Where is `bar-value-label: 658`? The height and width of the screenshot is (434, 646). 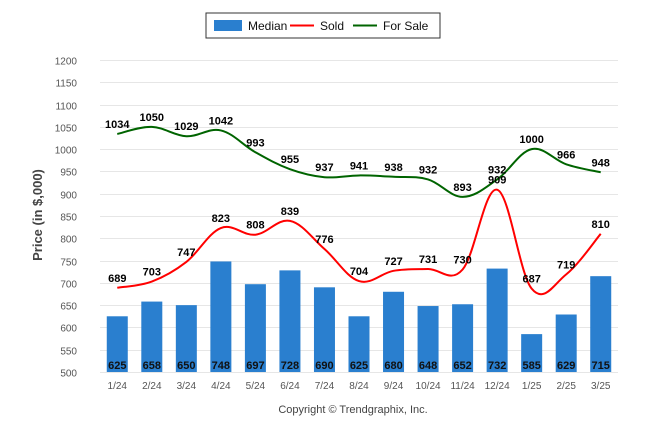
bar-value-label: 658 is located at coordinates (152, 366).